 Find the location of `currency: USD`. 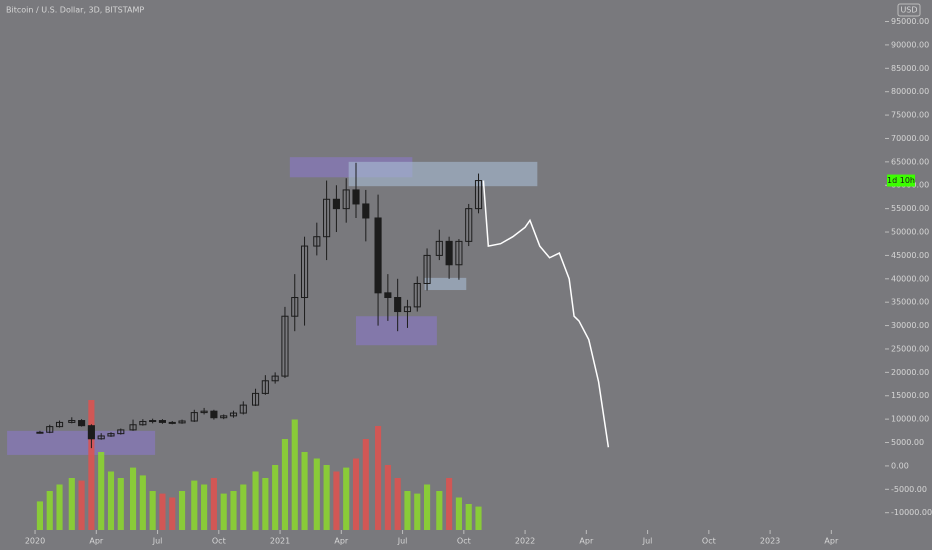

currency: USD is located at coordinates (908, 10).